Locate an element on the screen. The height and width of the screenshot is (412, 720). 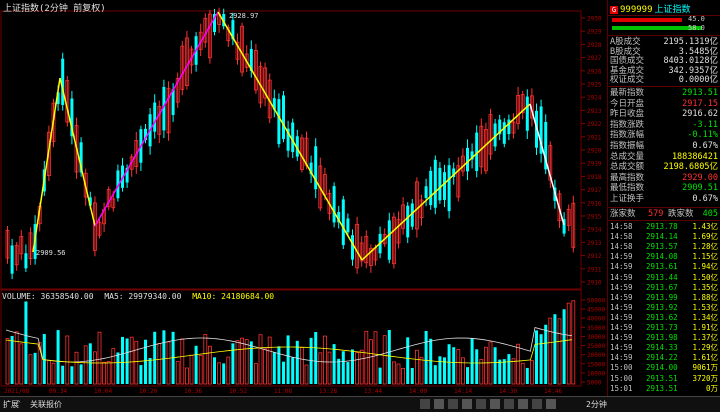
tick-volume: 1.94亿 is located at coordinates (705, 267).